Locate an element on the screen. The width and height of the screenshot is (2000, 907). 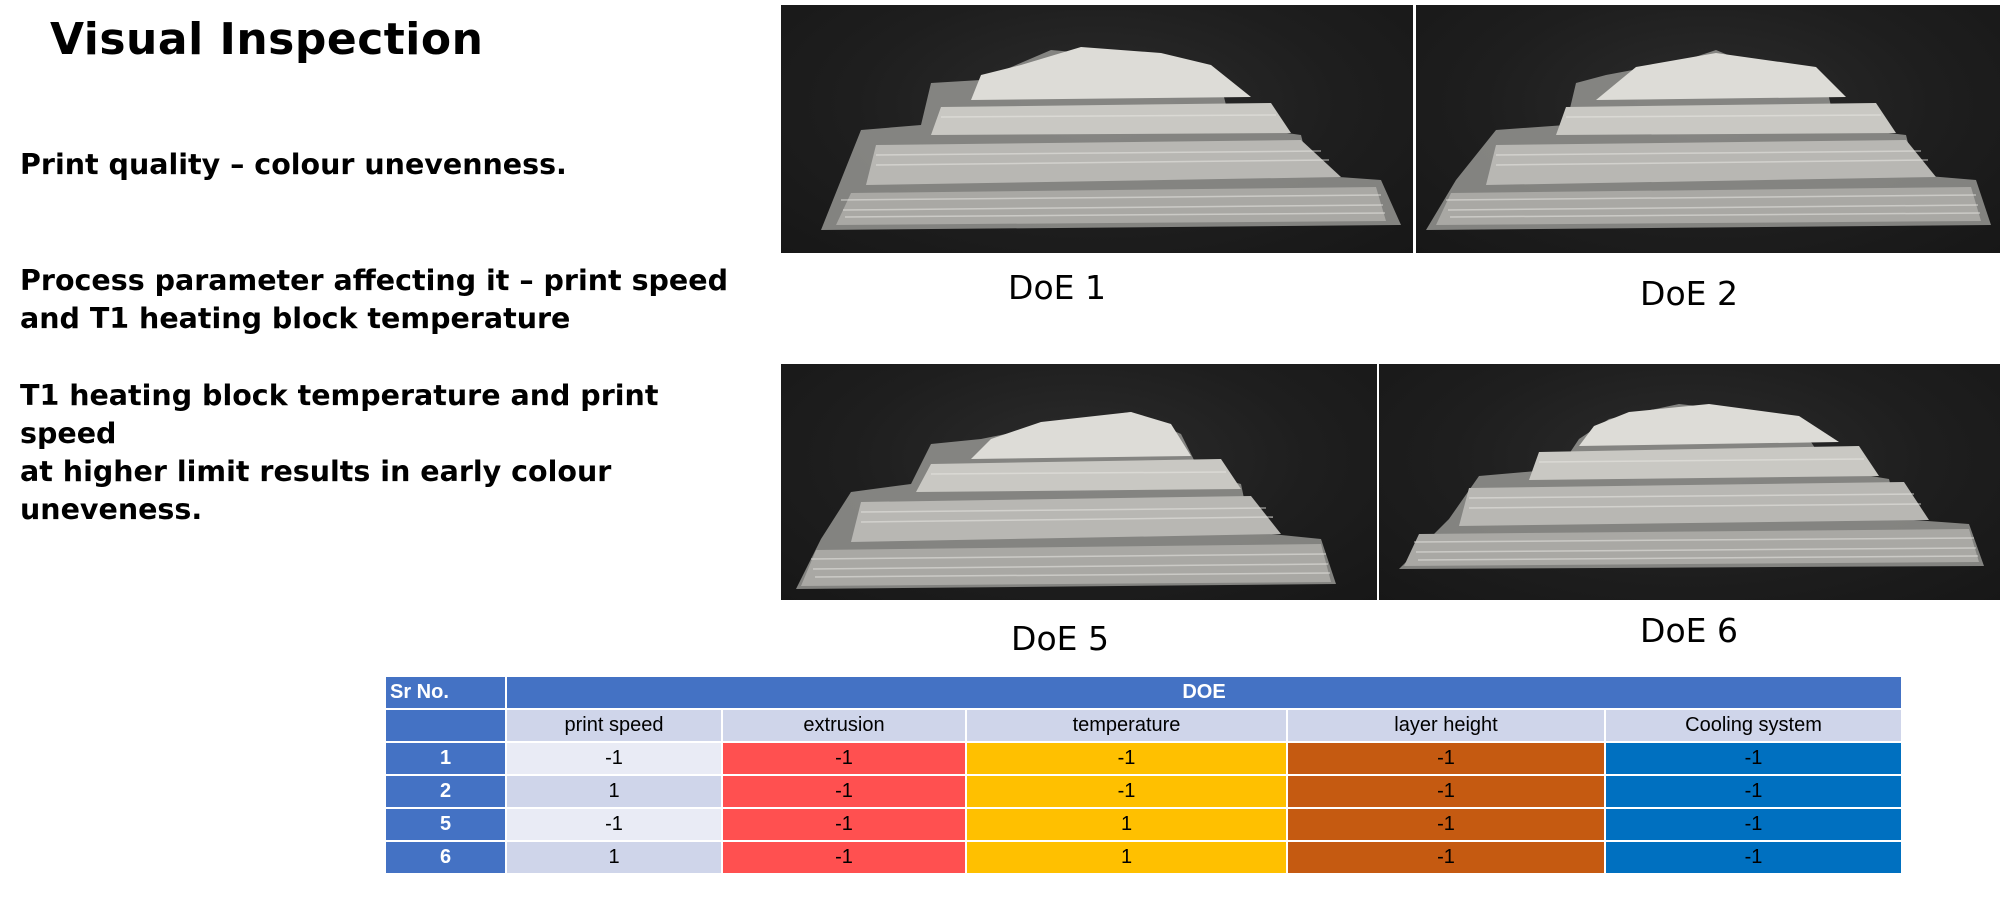
doe-2-caption: DoE 2 is located at coordinates (1689, 293).